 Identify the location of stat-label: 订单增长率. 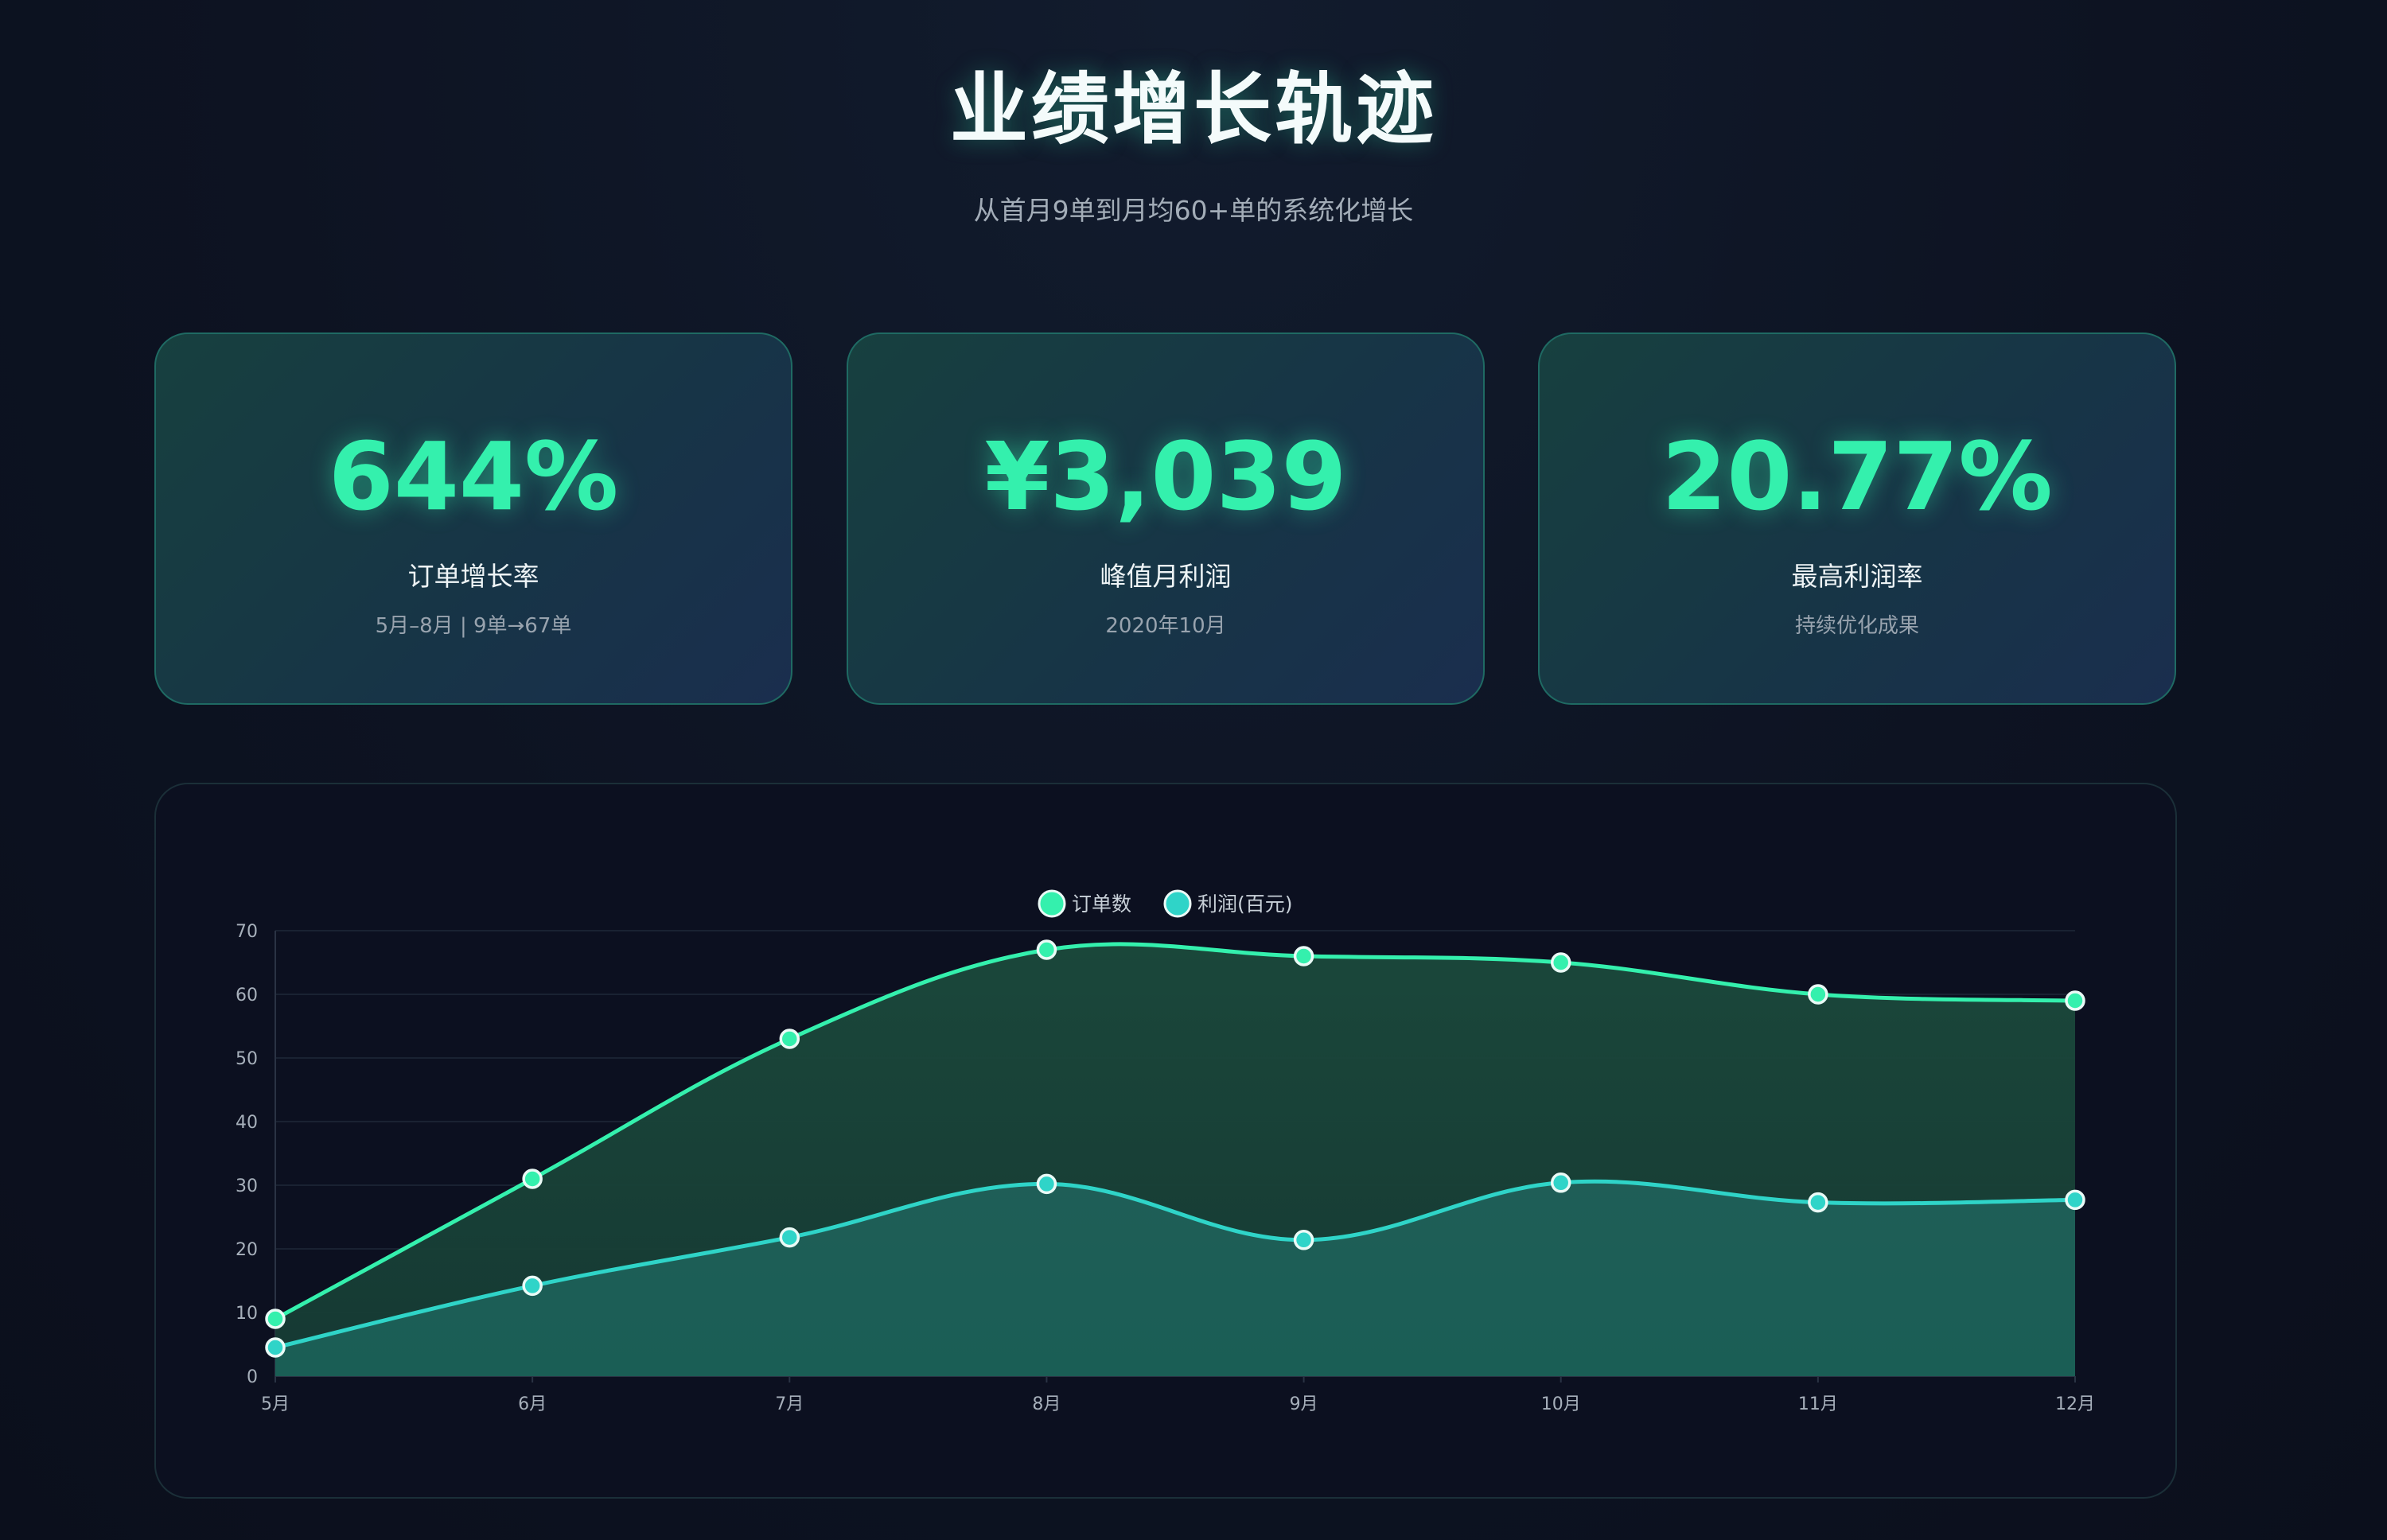
(473, 576).